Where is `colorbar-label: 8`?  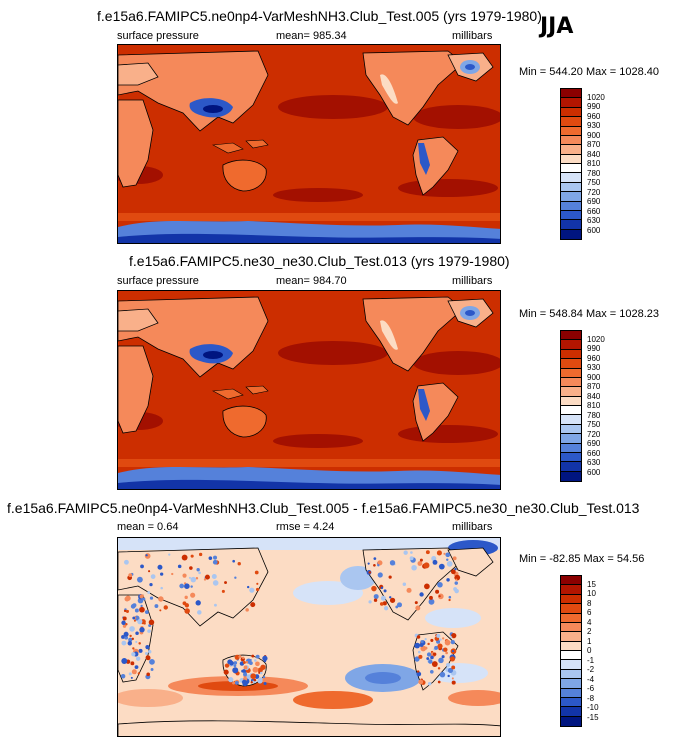
colorbar-label: 8 is located at coordinates (589, 603).